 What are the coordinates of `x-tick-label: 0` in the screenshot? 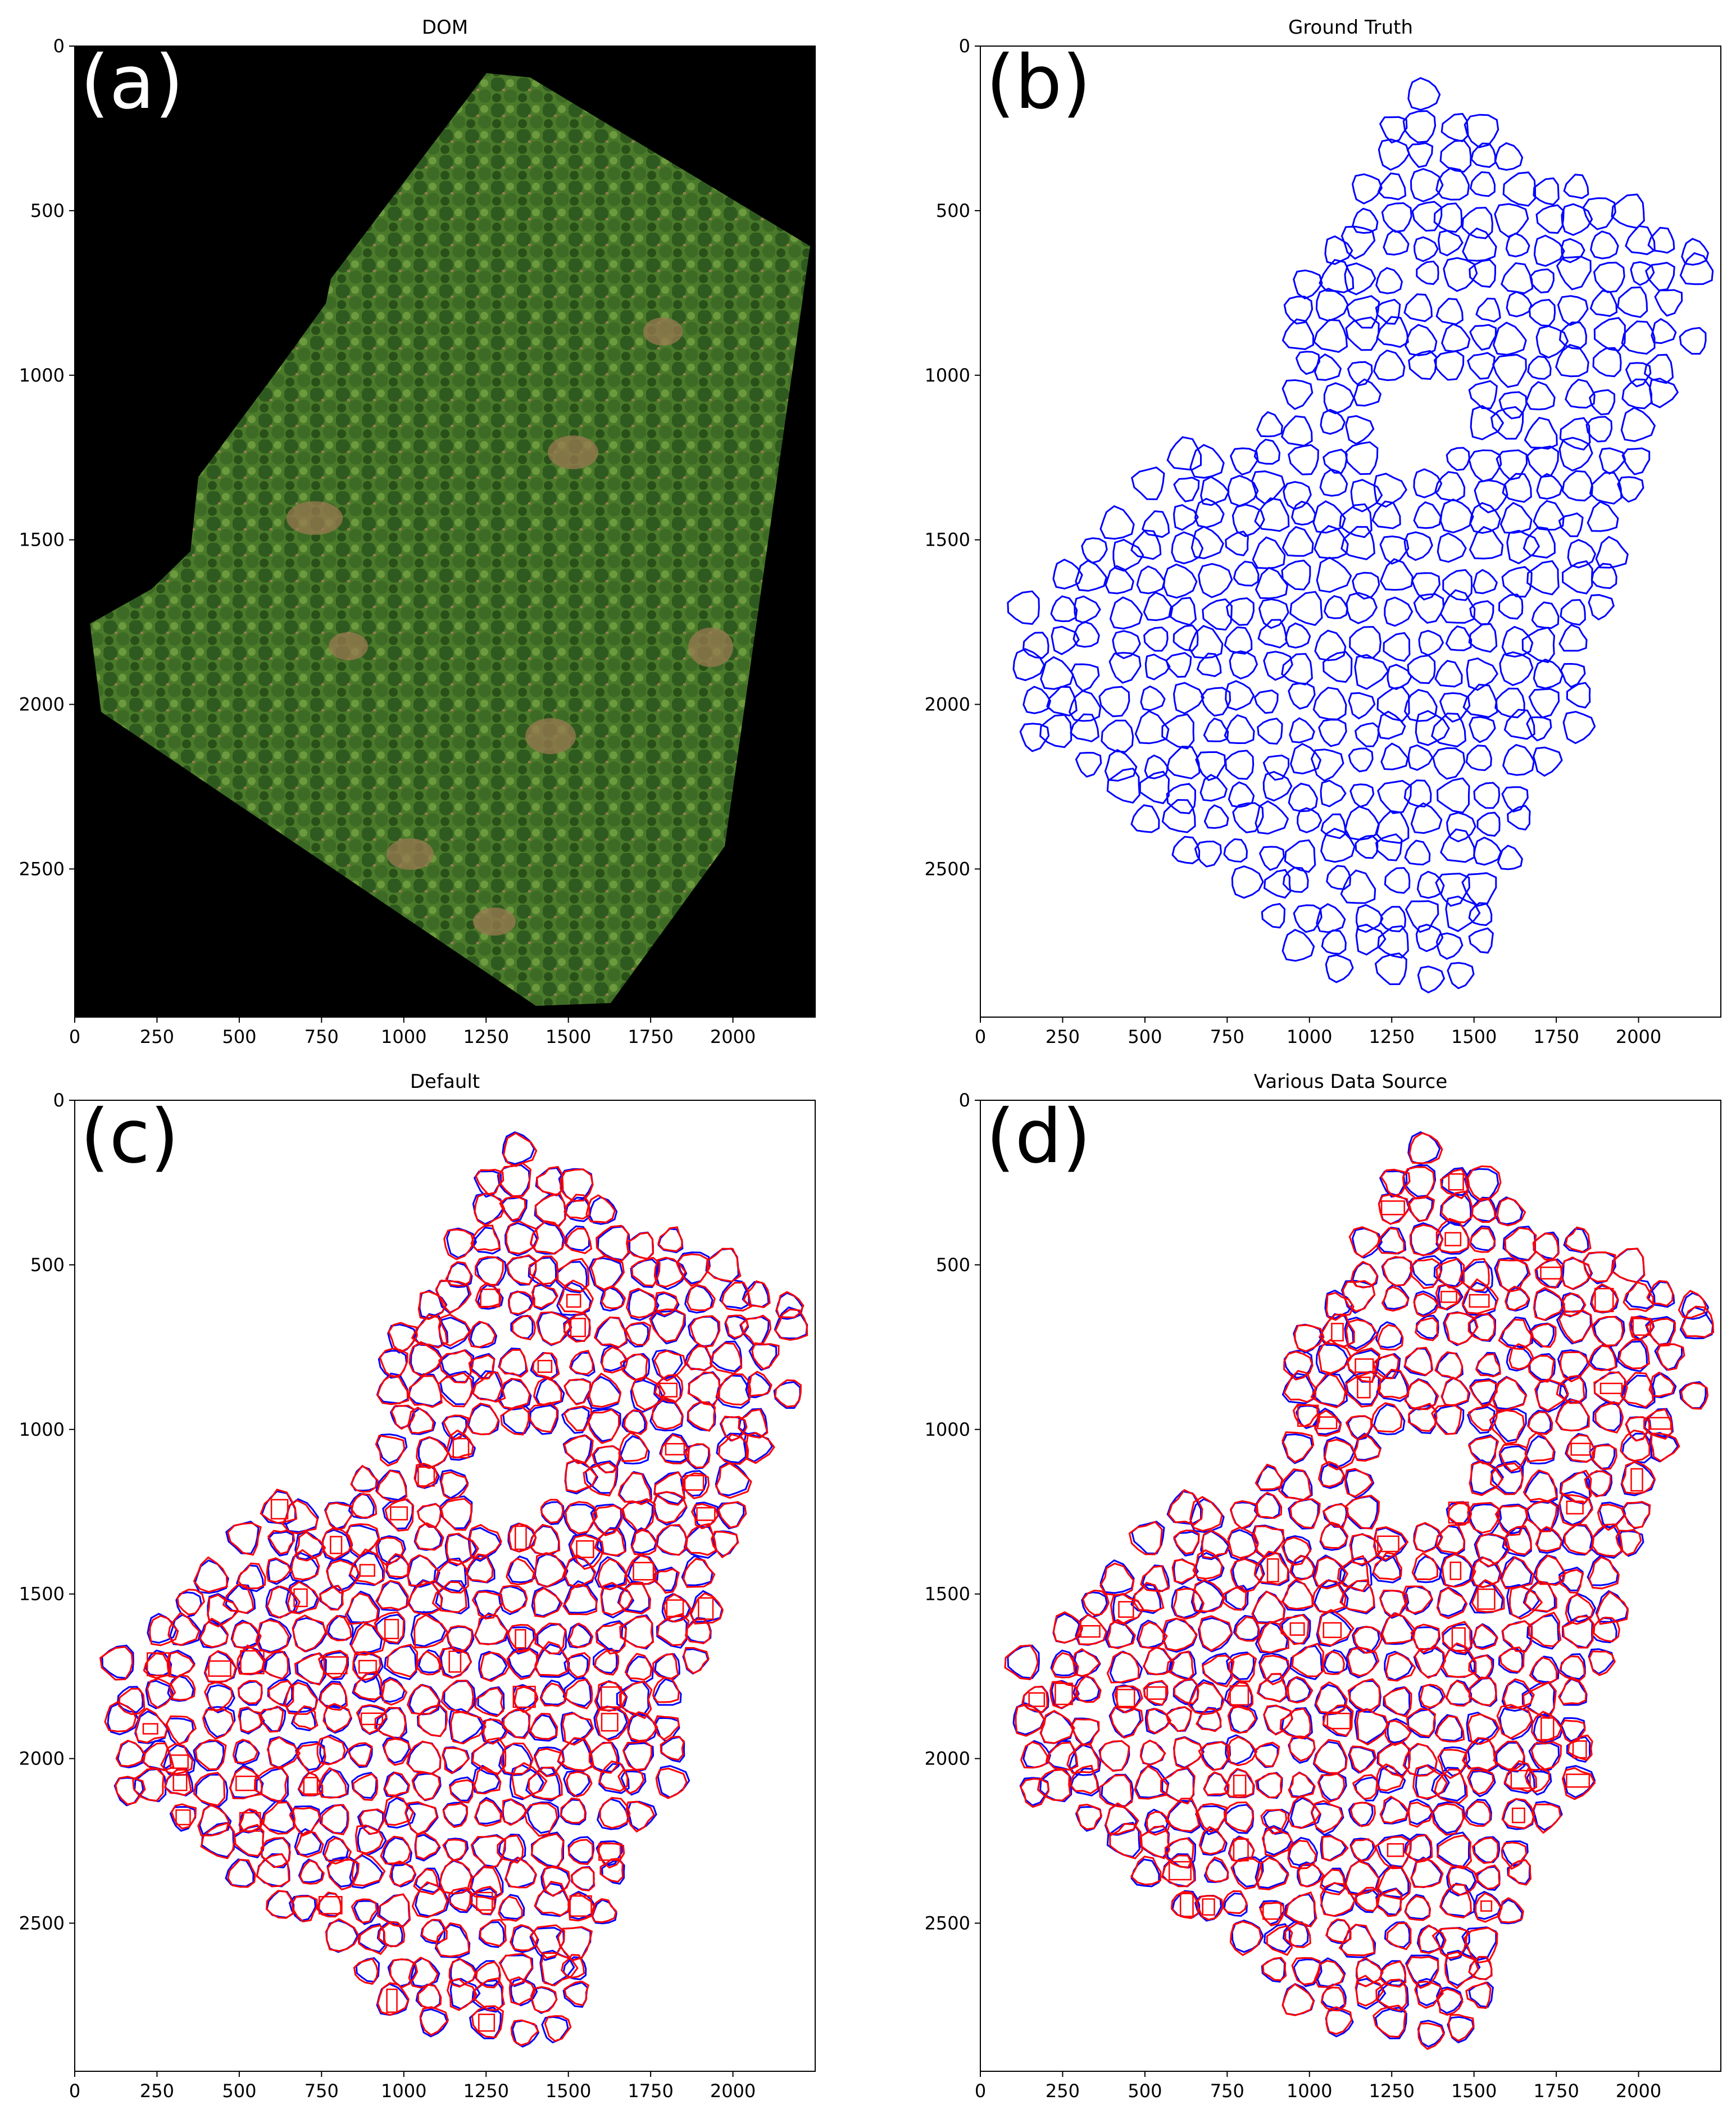 It's located at (980, 2091).